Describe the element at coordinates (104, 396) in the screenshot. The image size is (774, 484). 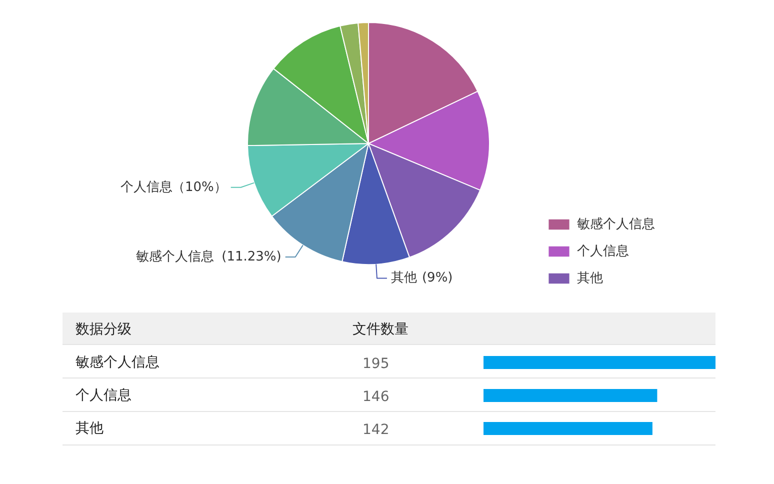
I see `y-tick-label: 个人信息` at that location.